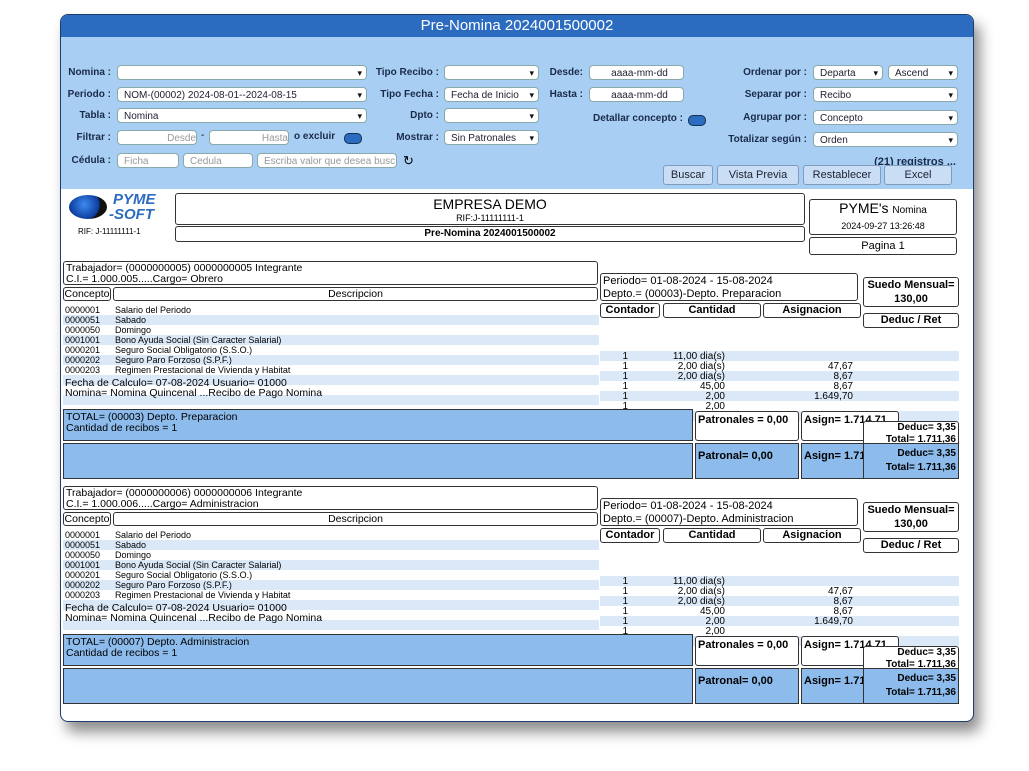 The height and width of the screenshot is (771, 1029). Describe the element at coordinates (131, 545) in the screenshot. I see `concept-description: Sabado` at that location.